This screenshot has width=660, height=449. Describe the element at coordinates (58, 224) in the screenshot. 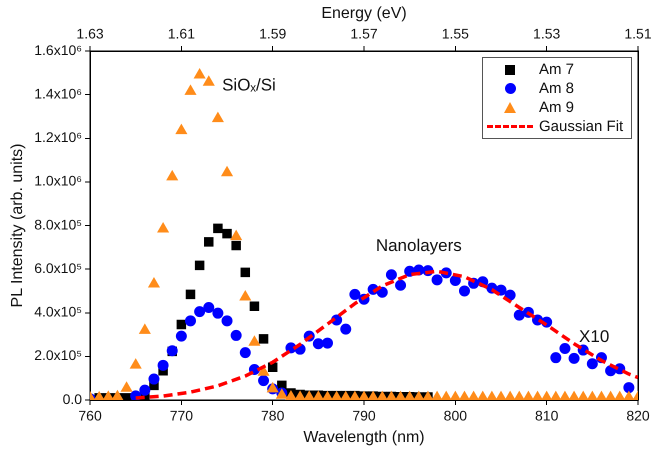

I see `y-tick-label: 8.0x10⁵` at that location.